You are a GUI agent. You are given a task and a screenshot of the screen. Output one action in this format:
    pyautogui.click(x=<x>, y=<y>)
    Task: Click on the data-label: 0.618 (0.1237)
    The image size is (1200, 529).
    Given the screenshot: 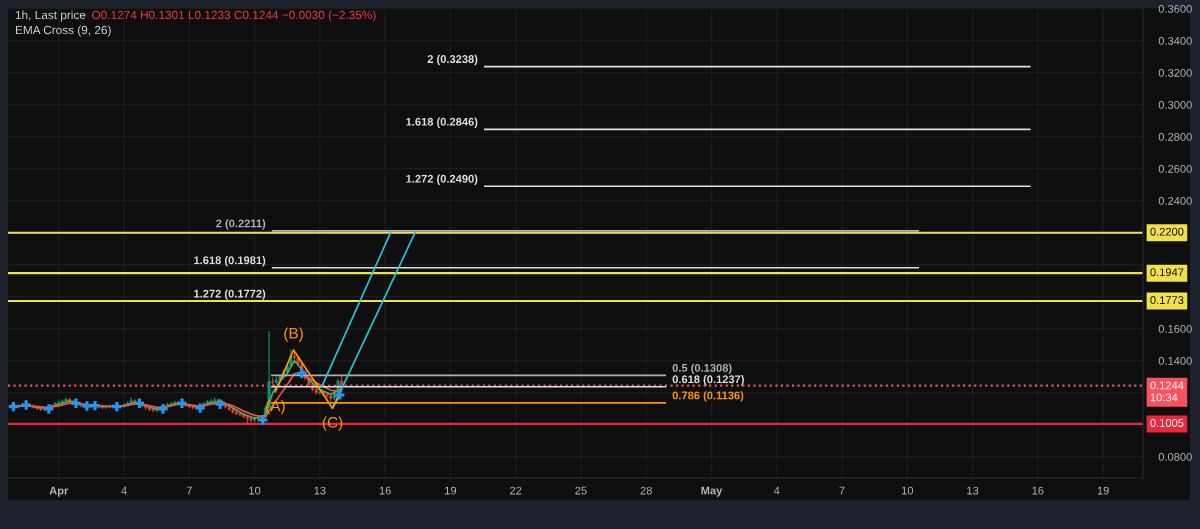 What is the action you would take?
    pyautogui.click(x=708, y=380)
    